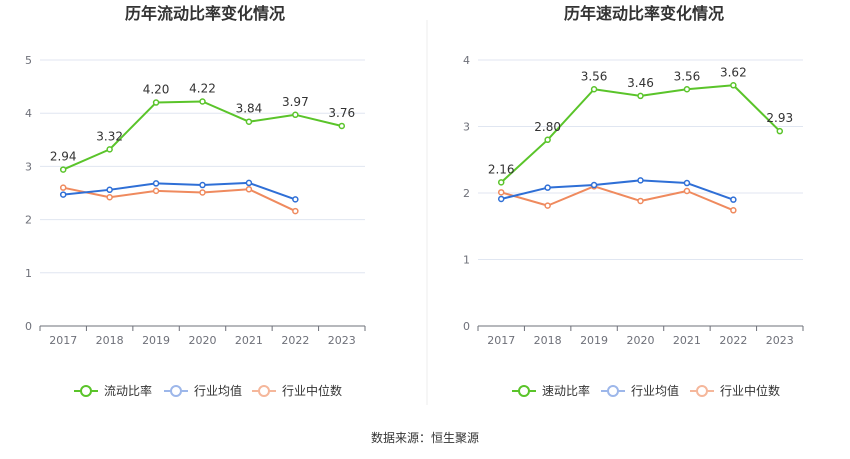 The image size is (850, 459). I want to click on chart-title: 历年流动比率变化情况, so click(205, 13).